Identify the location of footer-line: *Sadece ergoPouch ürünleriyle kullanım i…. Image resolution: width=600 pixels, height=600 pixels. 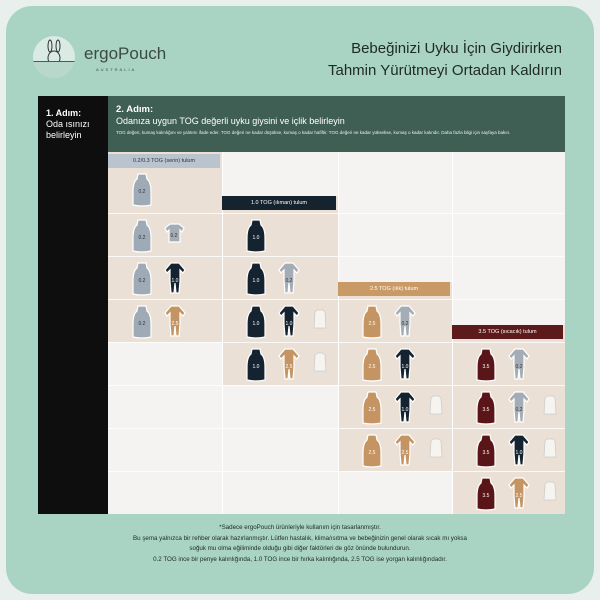
(300, 527).